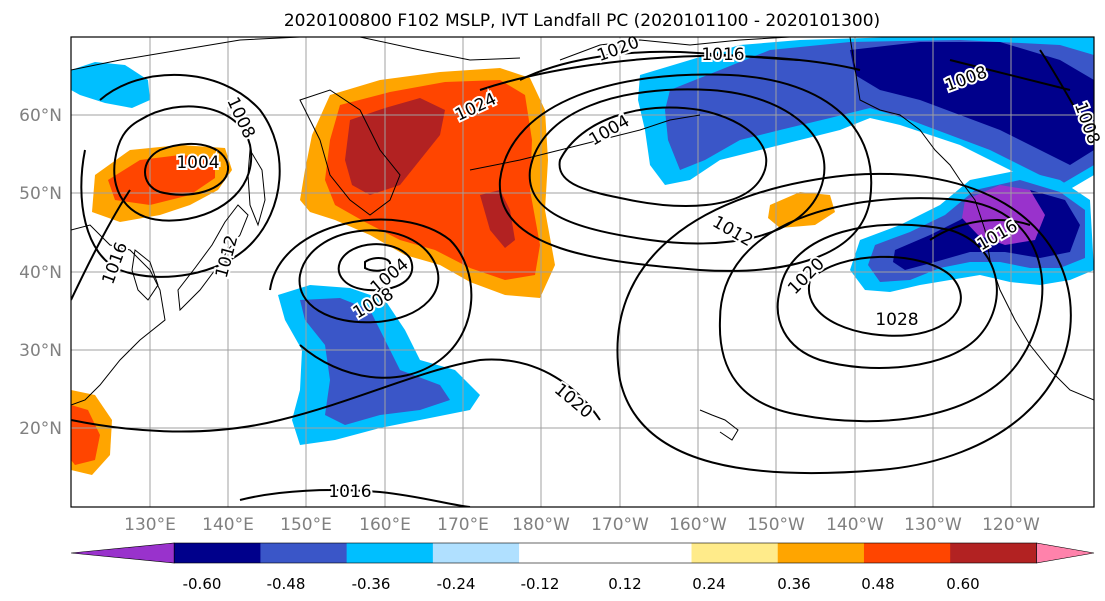 The image size is (1105, 601). I want to click on contour-1012-pnw, so click(980, 230).